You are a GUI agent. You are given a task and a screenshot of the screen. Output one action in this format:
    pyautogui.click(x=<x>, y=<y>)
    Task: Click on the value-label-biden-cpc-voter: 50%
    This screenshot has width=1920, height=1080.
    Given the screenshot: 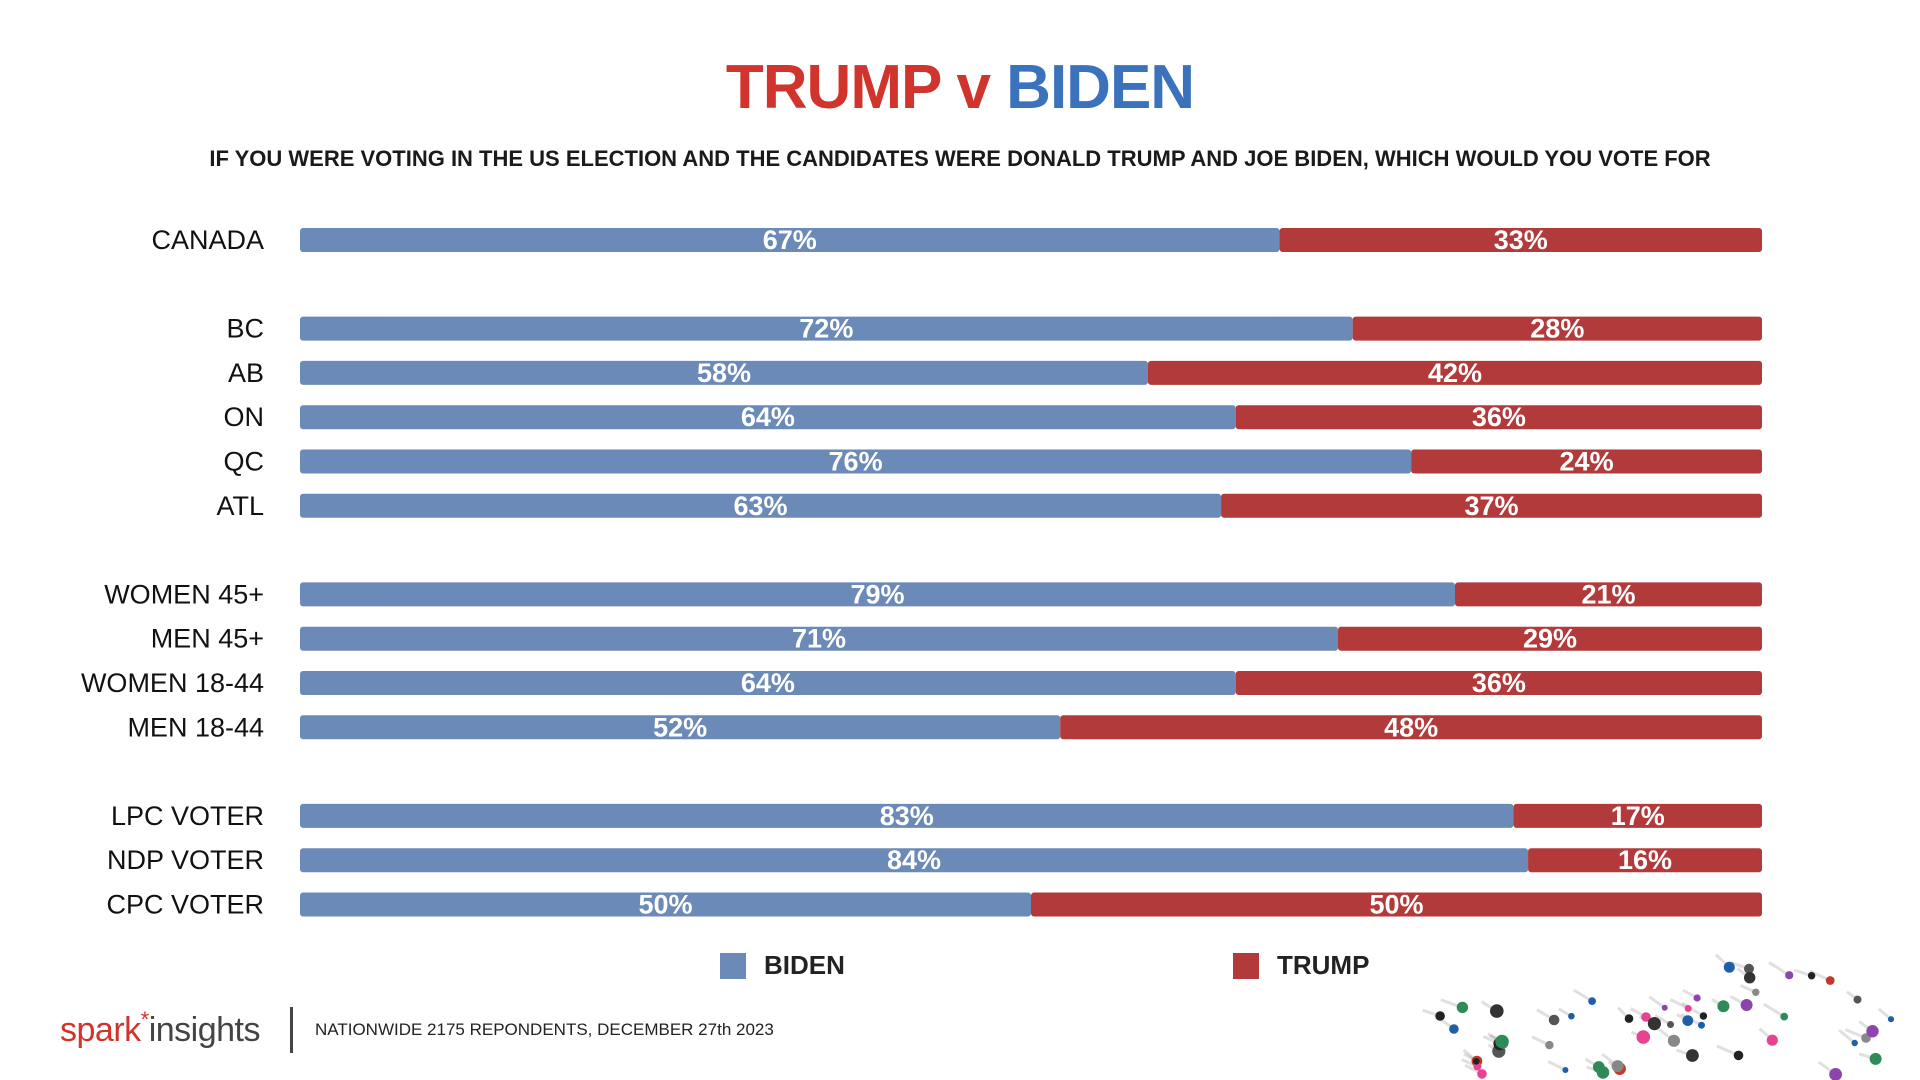 What is the action you would take?
    pyautogui.click(x=665, y=905)
    